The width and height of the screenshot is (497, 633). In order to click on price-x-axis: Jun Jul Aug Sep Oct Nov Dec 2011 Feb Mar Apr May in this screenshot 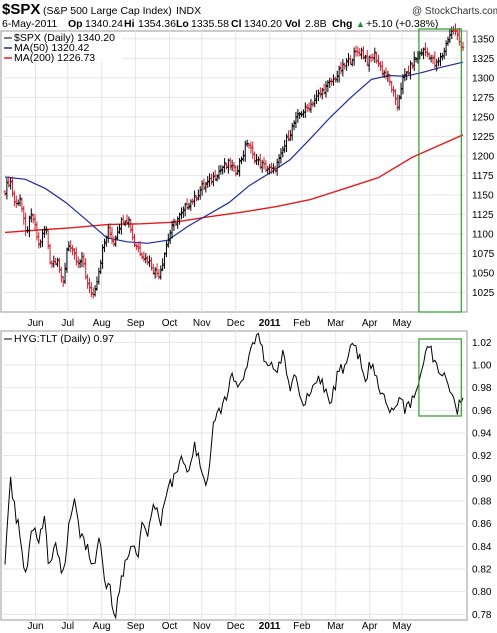, I will do `click(219, 323)`.